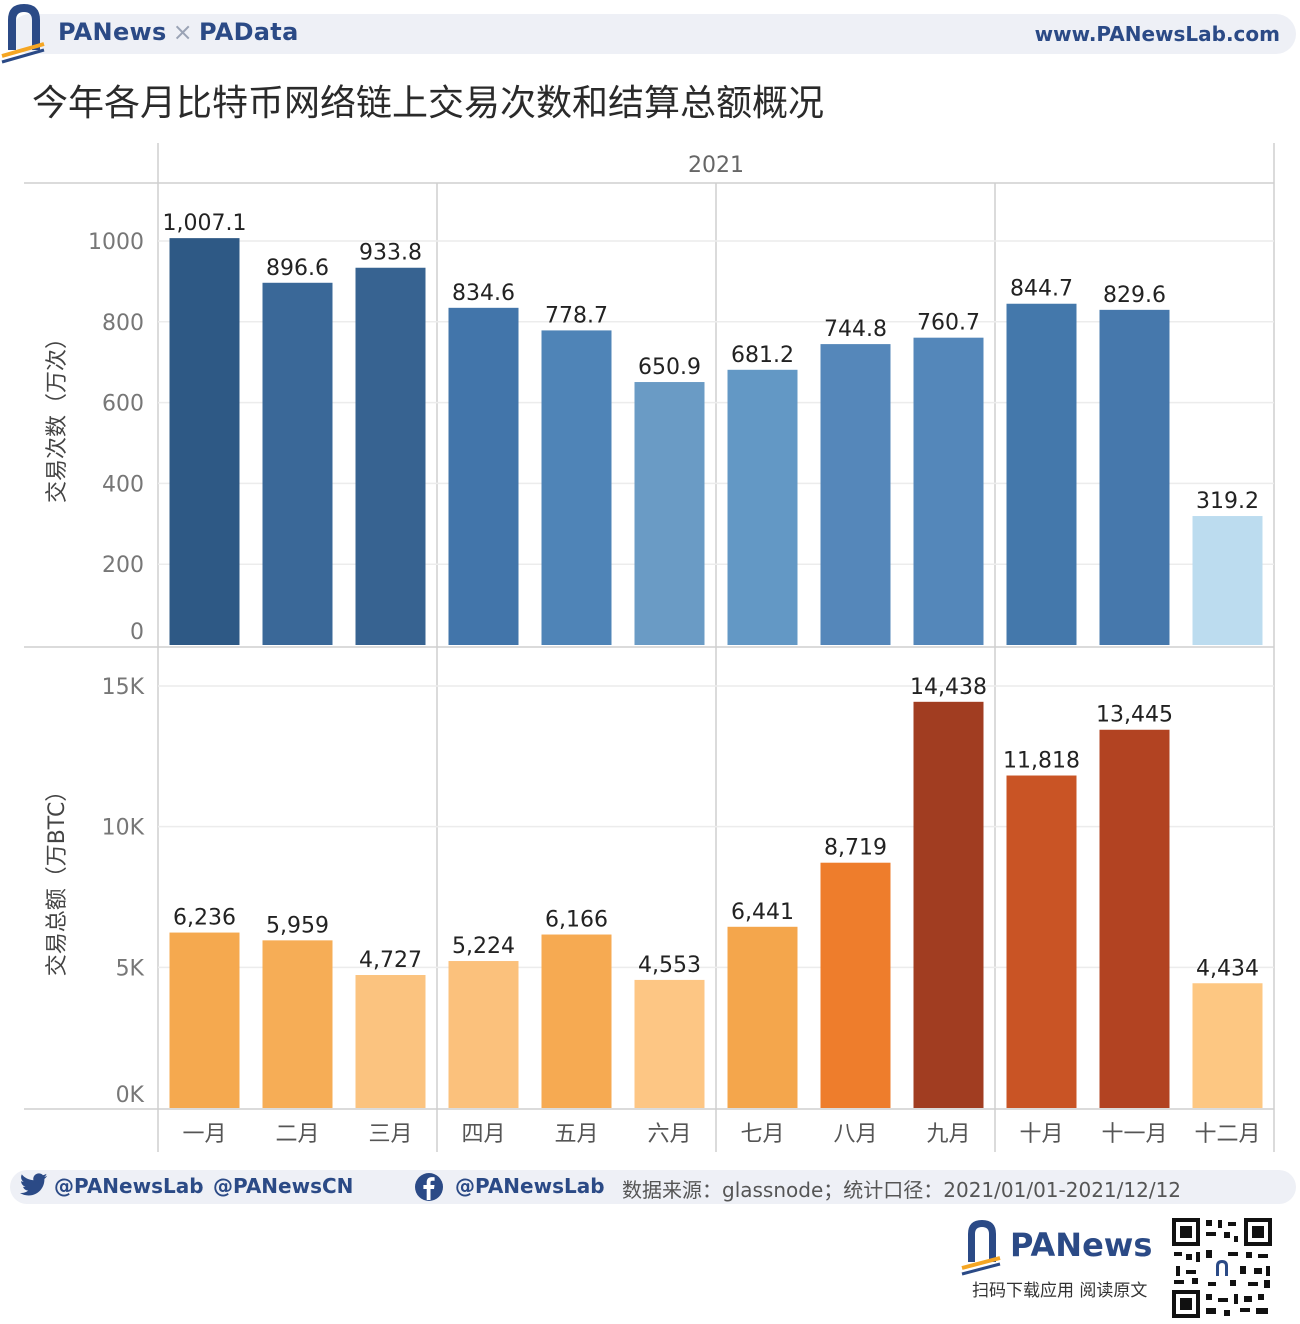 The width and height of the screenshot is (1300, 1324). What do you see at coordinates (762, 355) in the screenshot?
I see `data-label: 681.2` at bounding box center [762, 355].